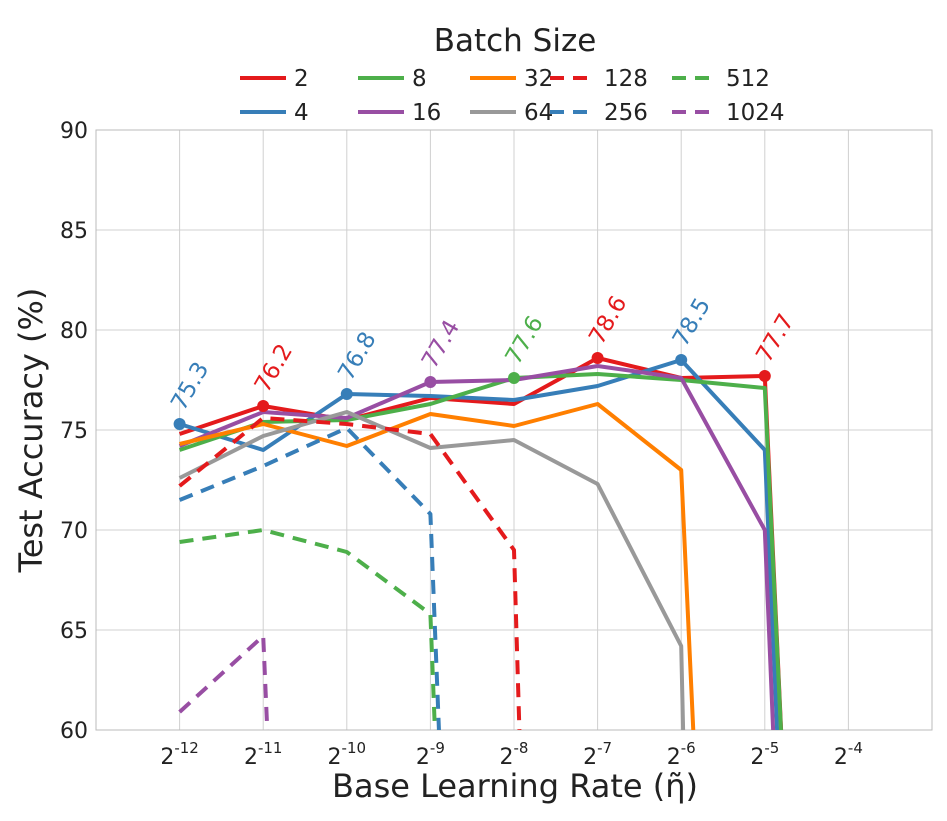 The width and height of the screenshot is (947, 821). Describe the element at coordinates (538, 113) in the screenshot. I see `legend-label-64: 64` at that location.